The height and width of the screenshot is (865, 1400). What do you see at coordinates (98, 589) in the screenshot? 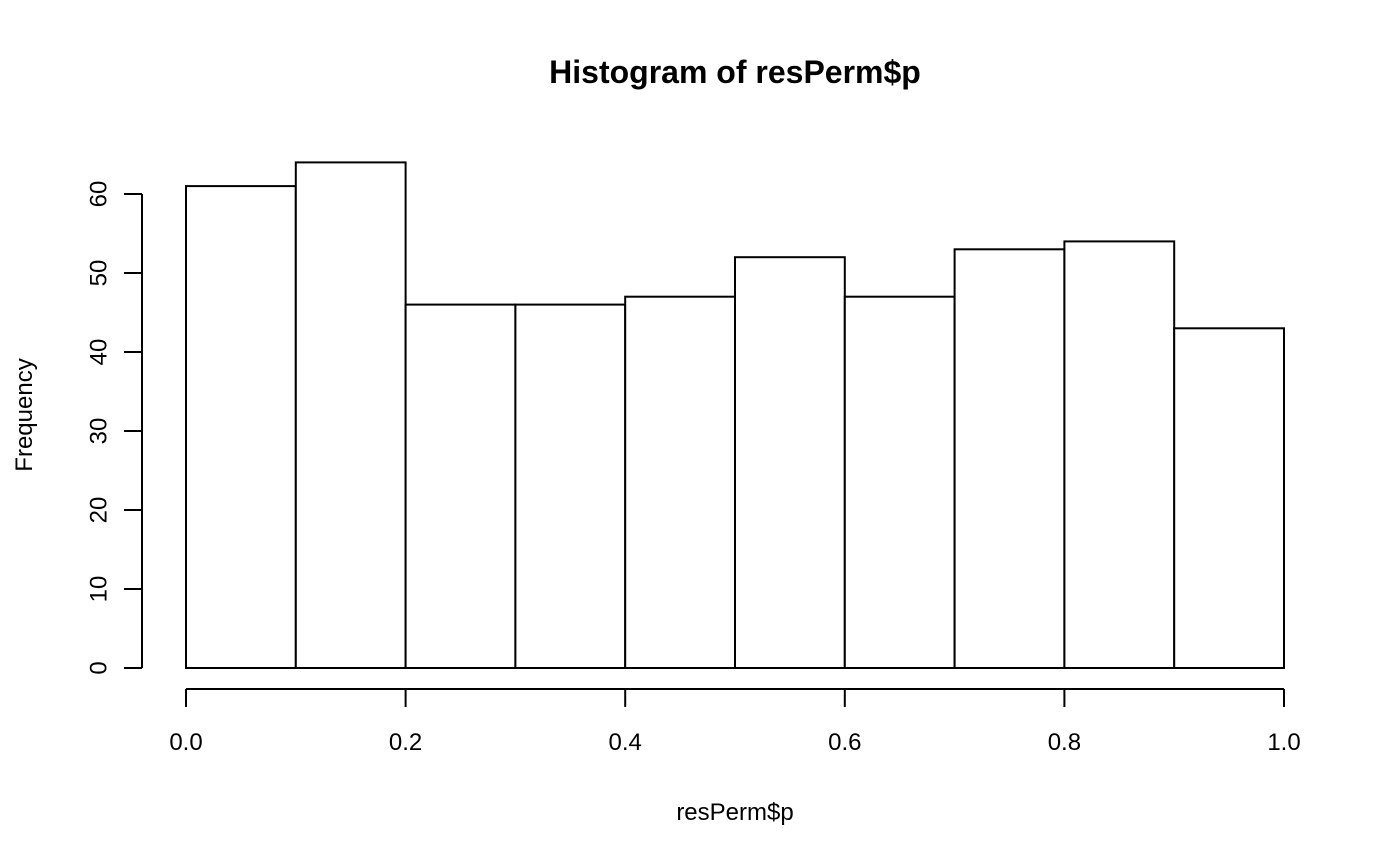
I see `y-tick-label: 10` at bounding box center [98, 589].